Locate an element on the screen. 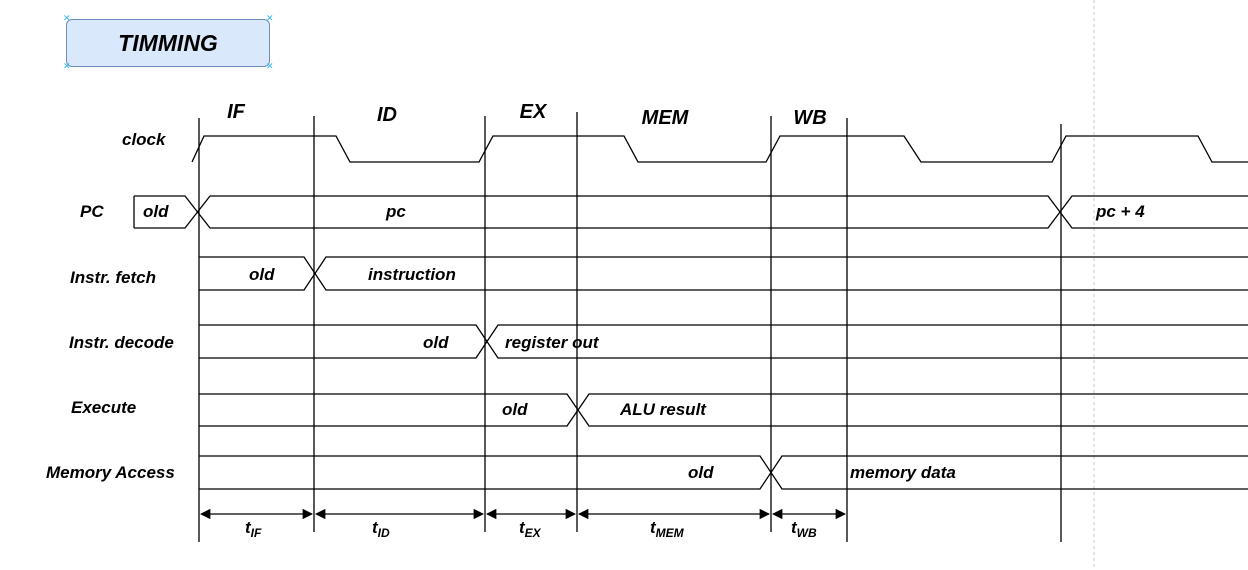 The height and width of the screenshot is (570, 1248). execute-old-value: old is located at coordinates (515, 409).